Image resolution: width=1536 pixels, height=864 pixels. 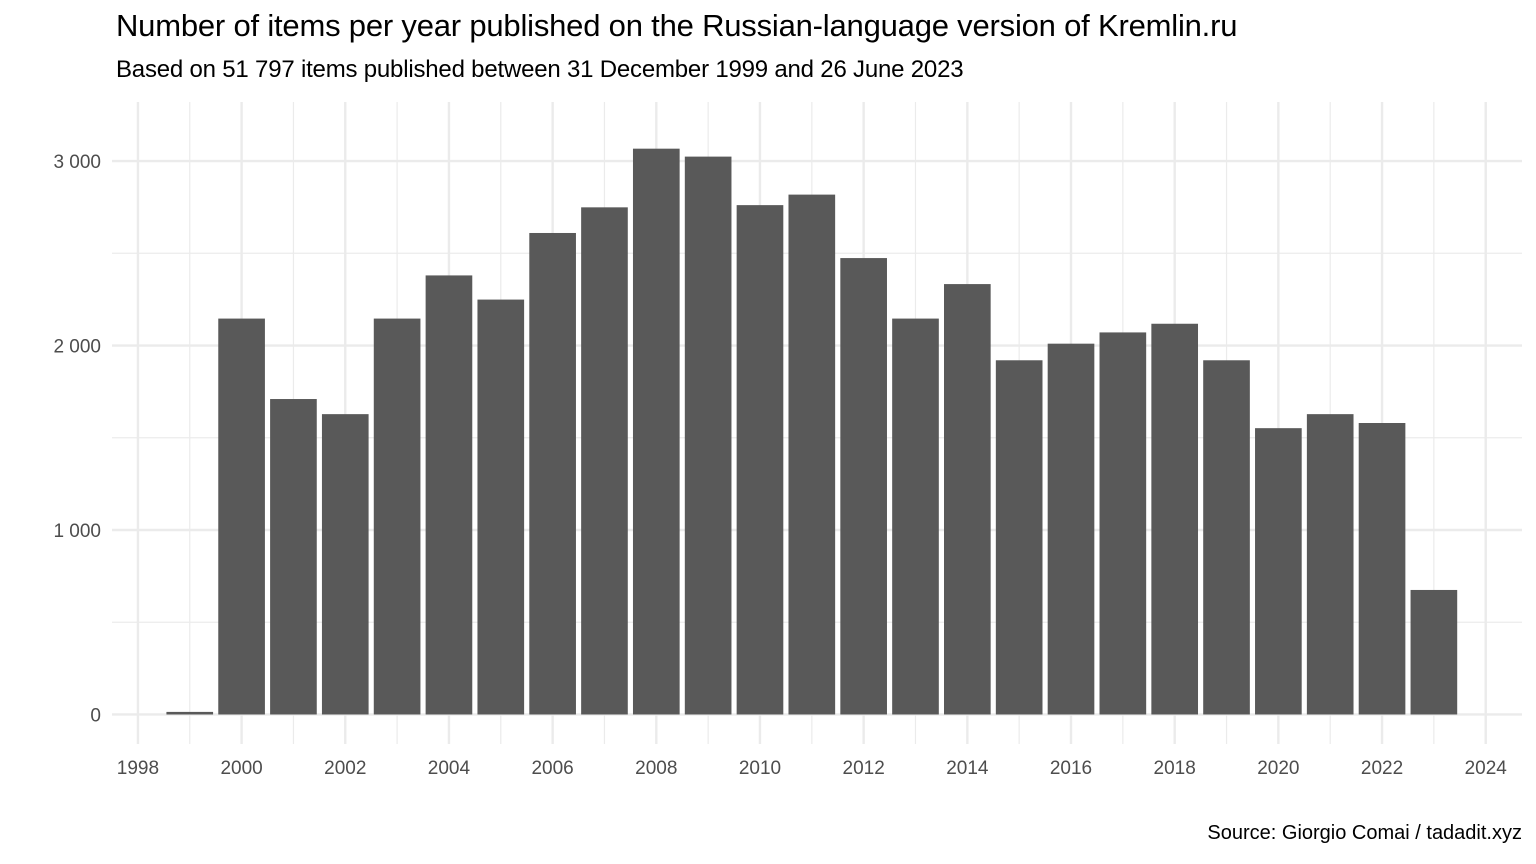 I want to click on x-tick-label: 2000, so click(x=241, y=768).